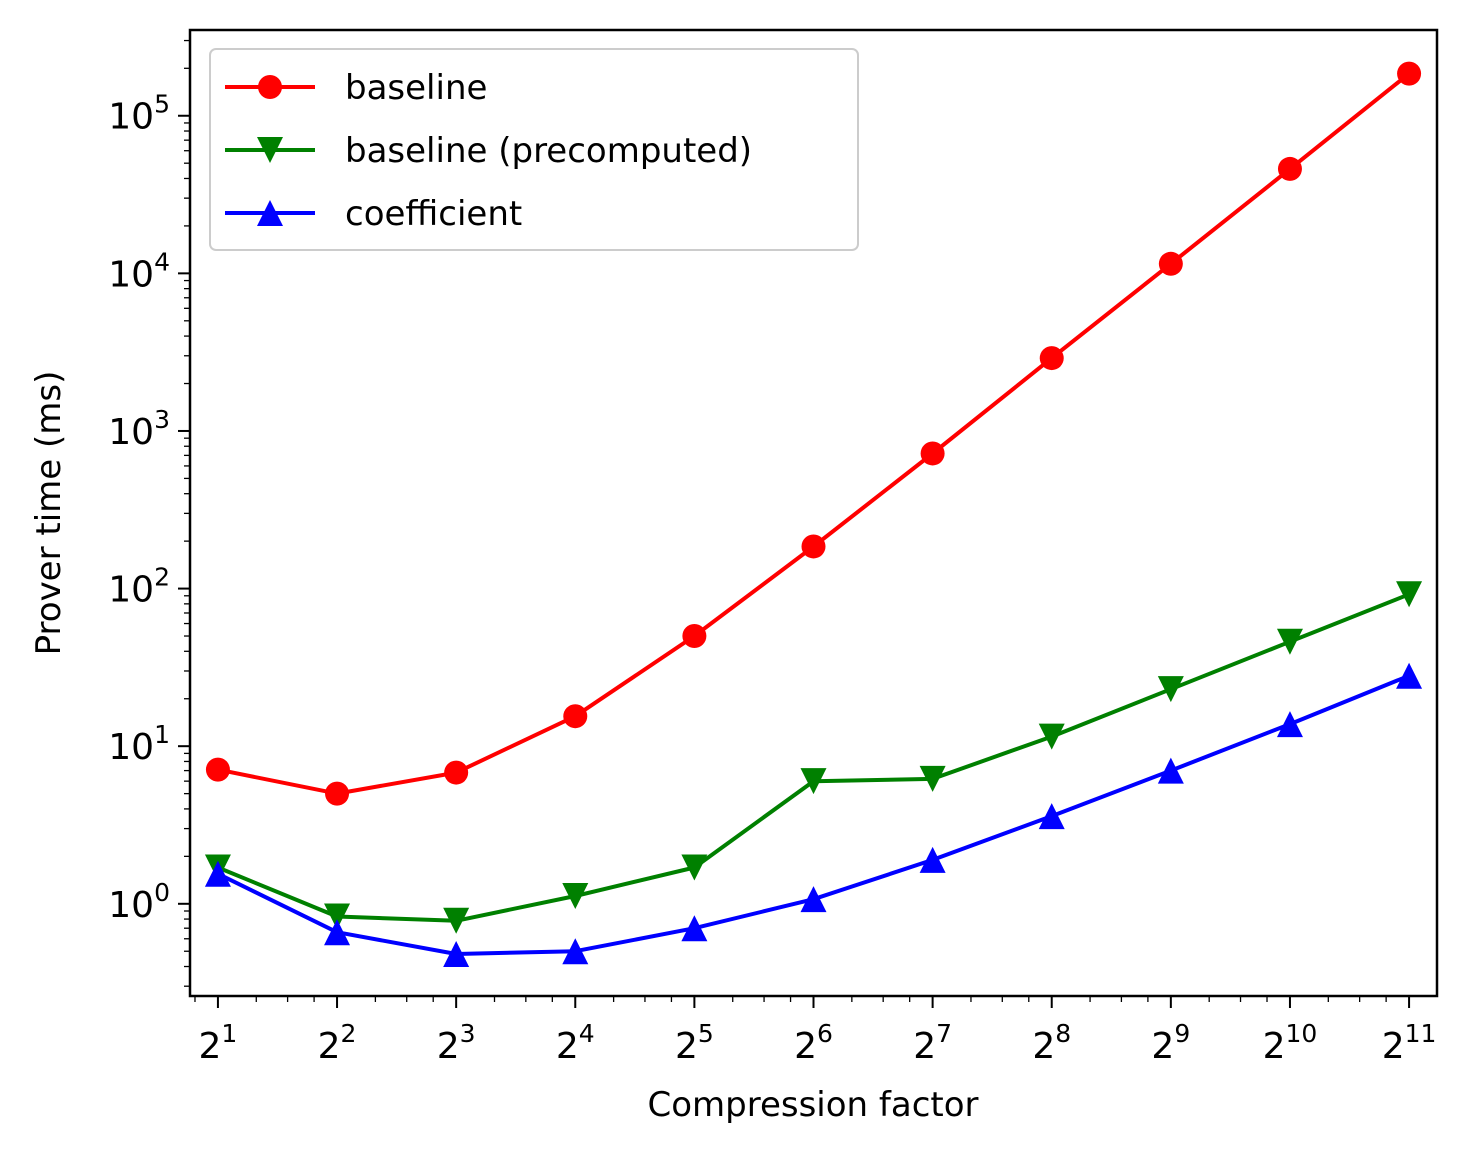  What do you see at coordinates (139, 744) in the screenshot?
I see `y-tick-label: 101` at bounding box center [139, 744].